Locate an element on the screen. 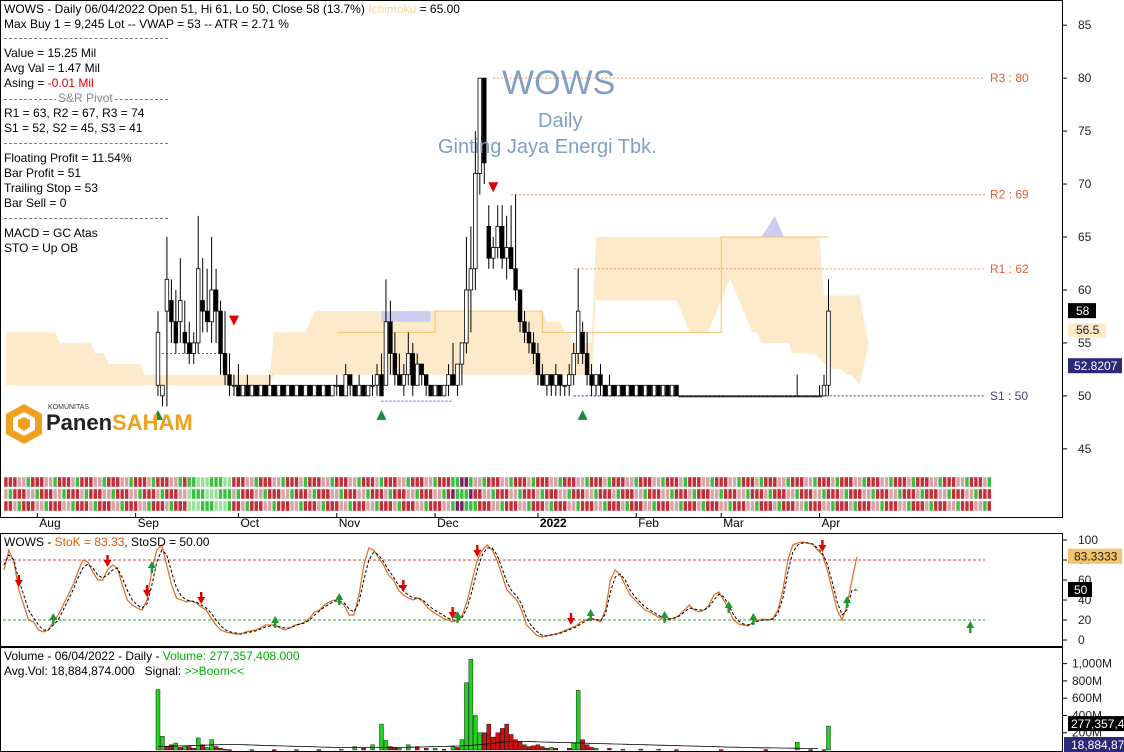 Image resolution: width=1124 pixels, height=752 pixels. volume-title-value: Volume: 277,357,408.000 is located at coordinates (231, 656).